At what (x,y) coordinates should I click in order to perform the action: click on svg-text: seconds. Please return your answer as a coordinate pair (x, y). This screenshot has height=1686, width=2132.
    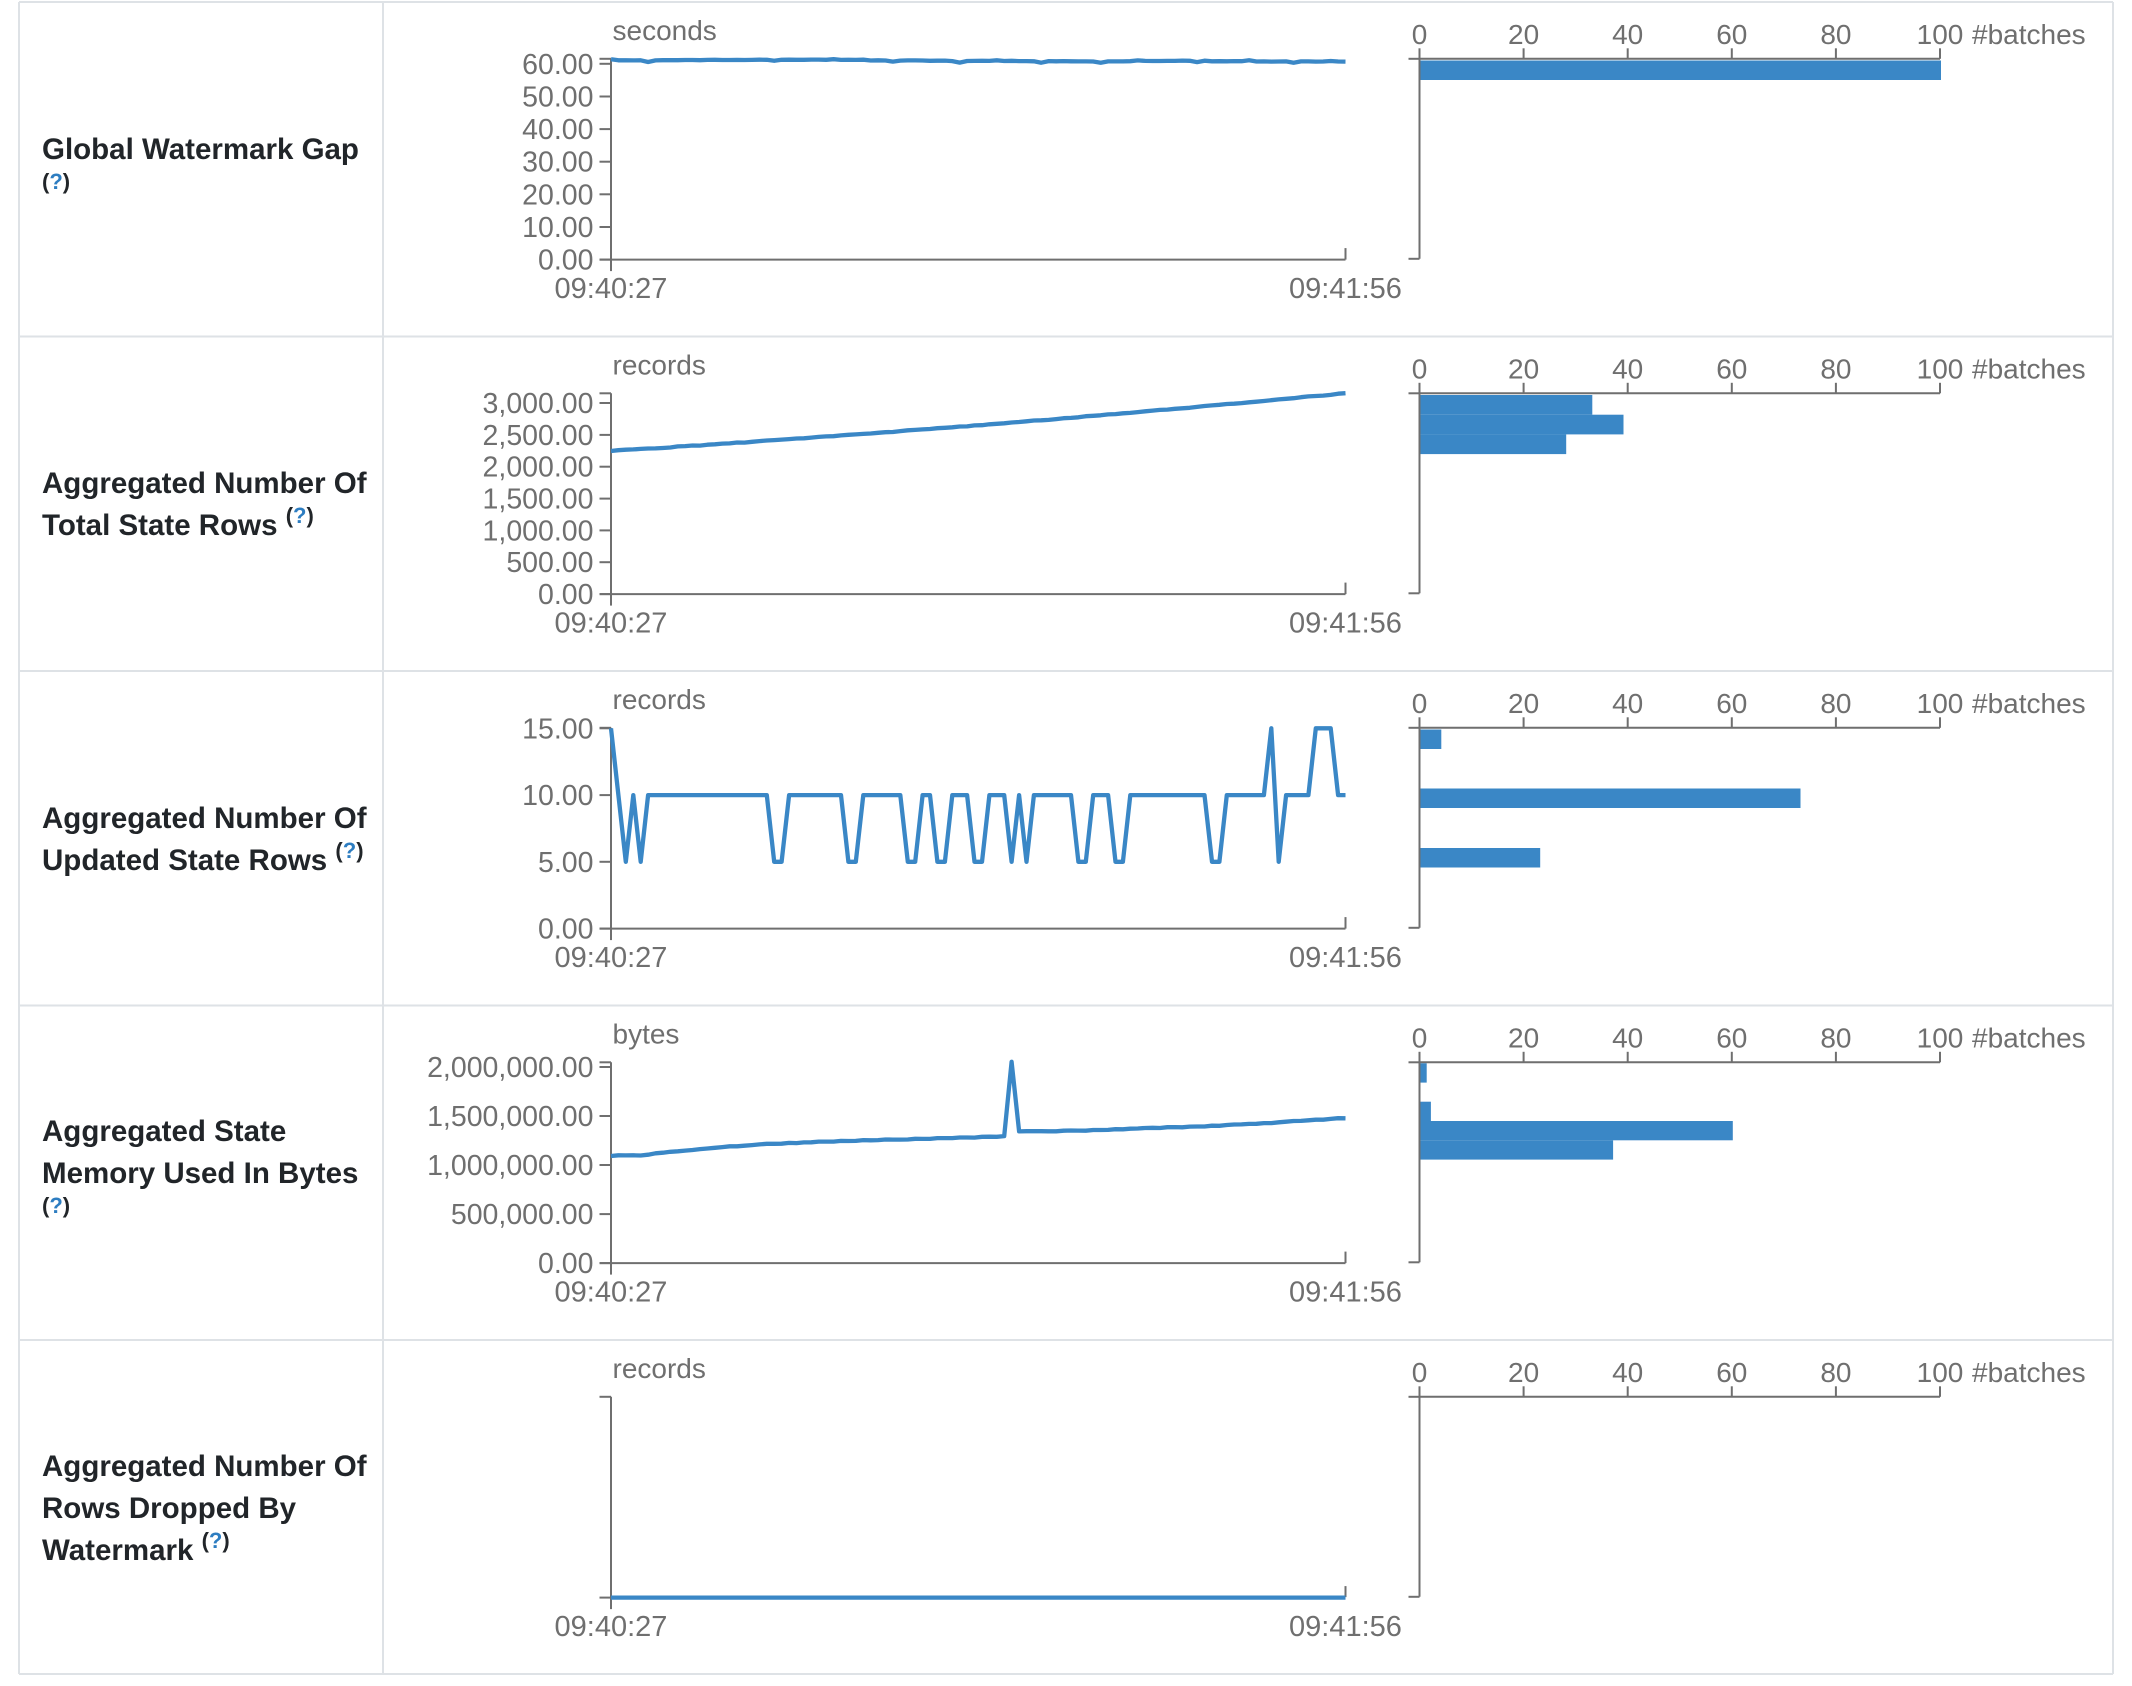
    Looking at the image, I should click on (665, 30).